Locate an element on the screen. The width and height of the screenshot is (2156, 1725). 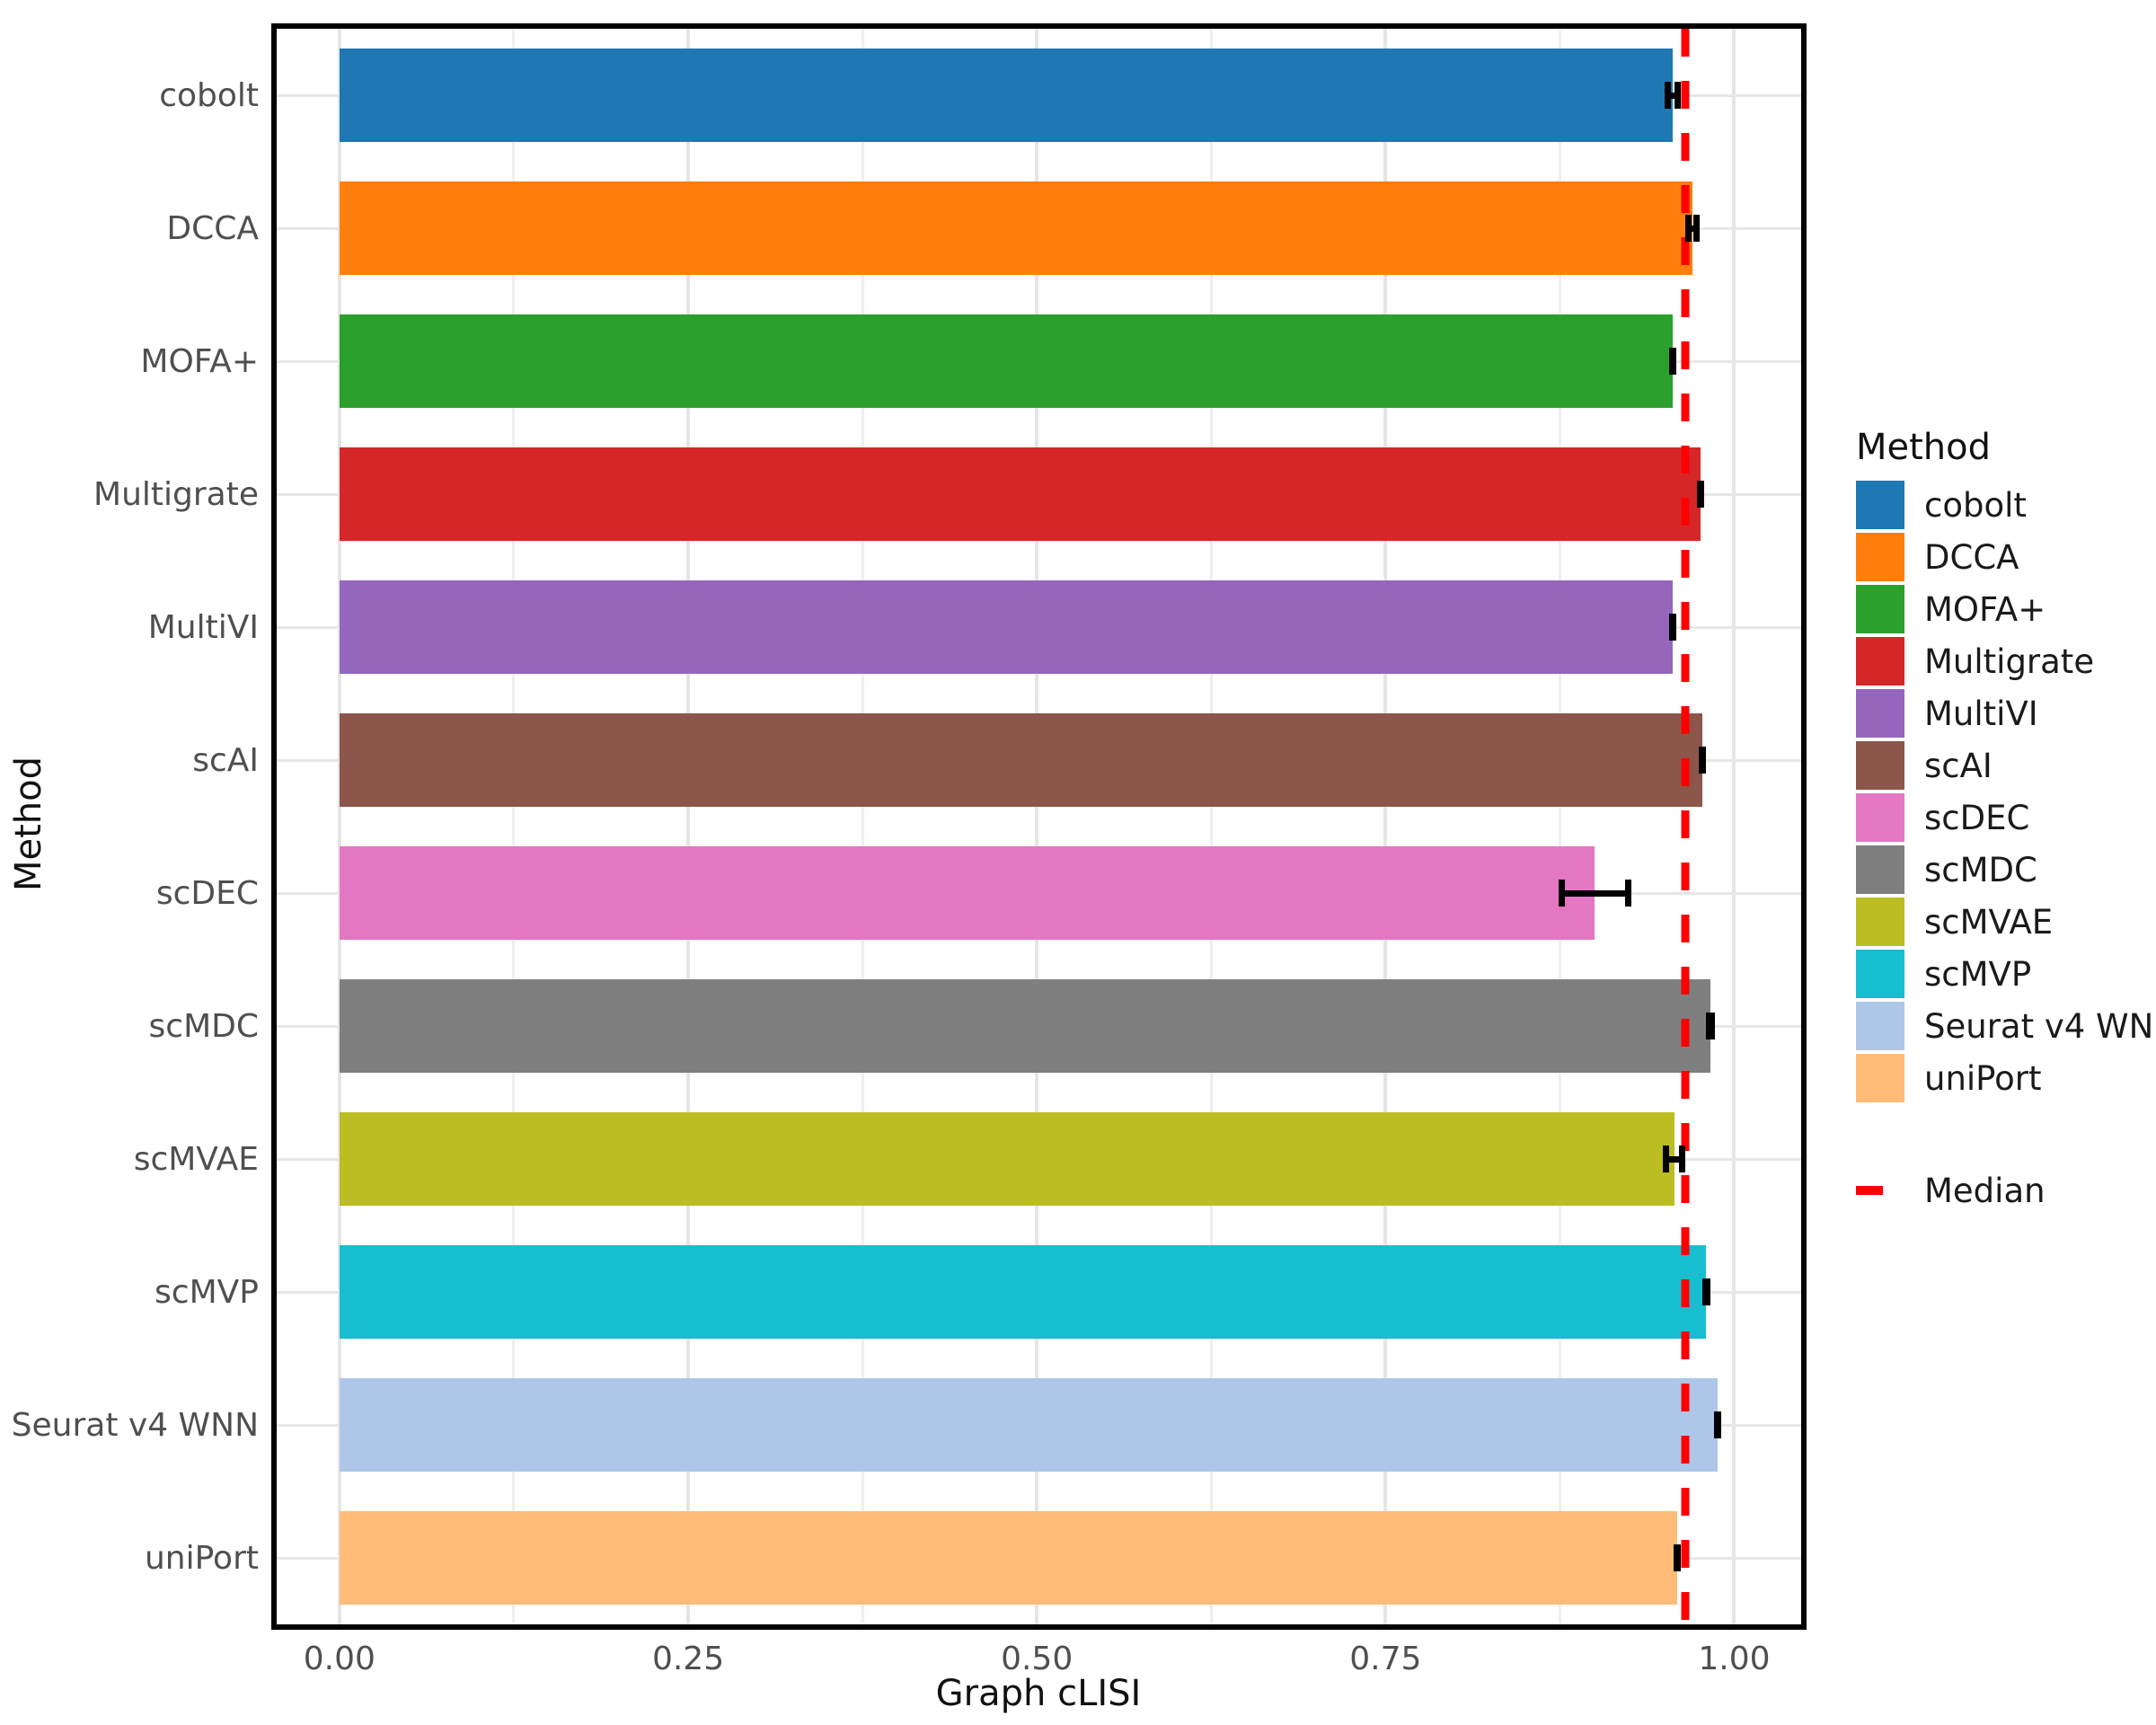
legend-item: MultiVI is located at coordinates (2006, 713).